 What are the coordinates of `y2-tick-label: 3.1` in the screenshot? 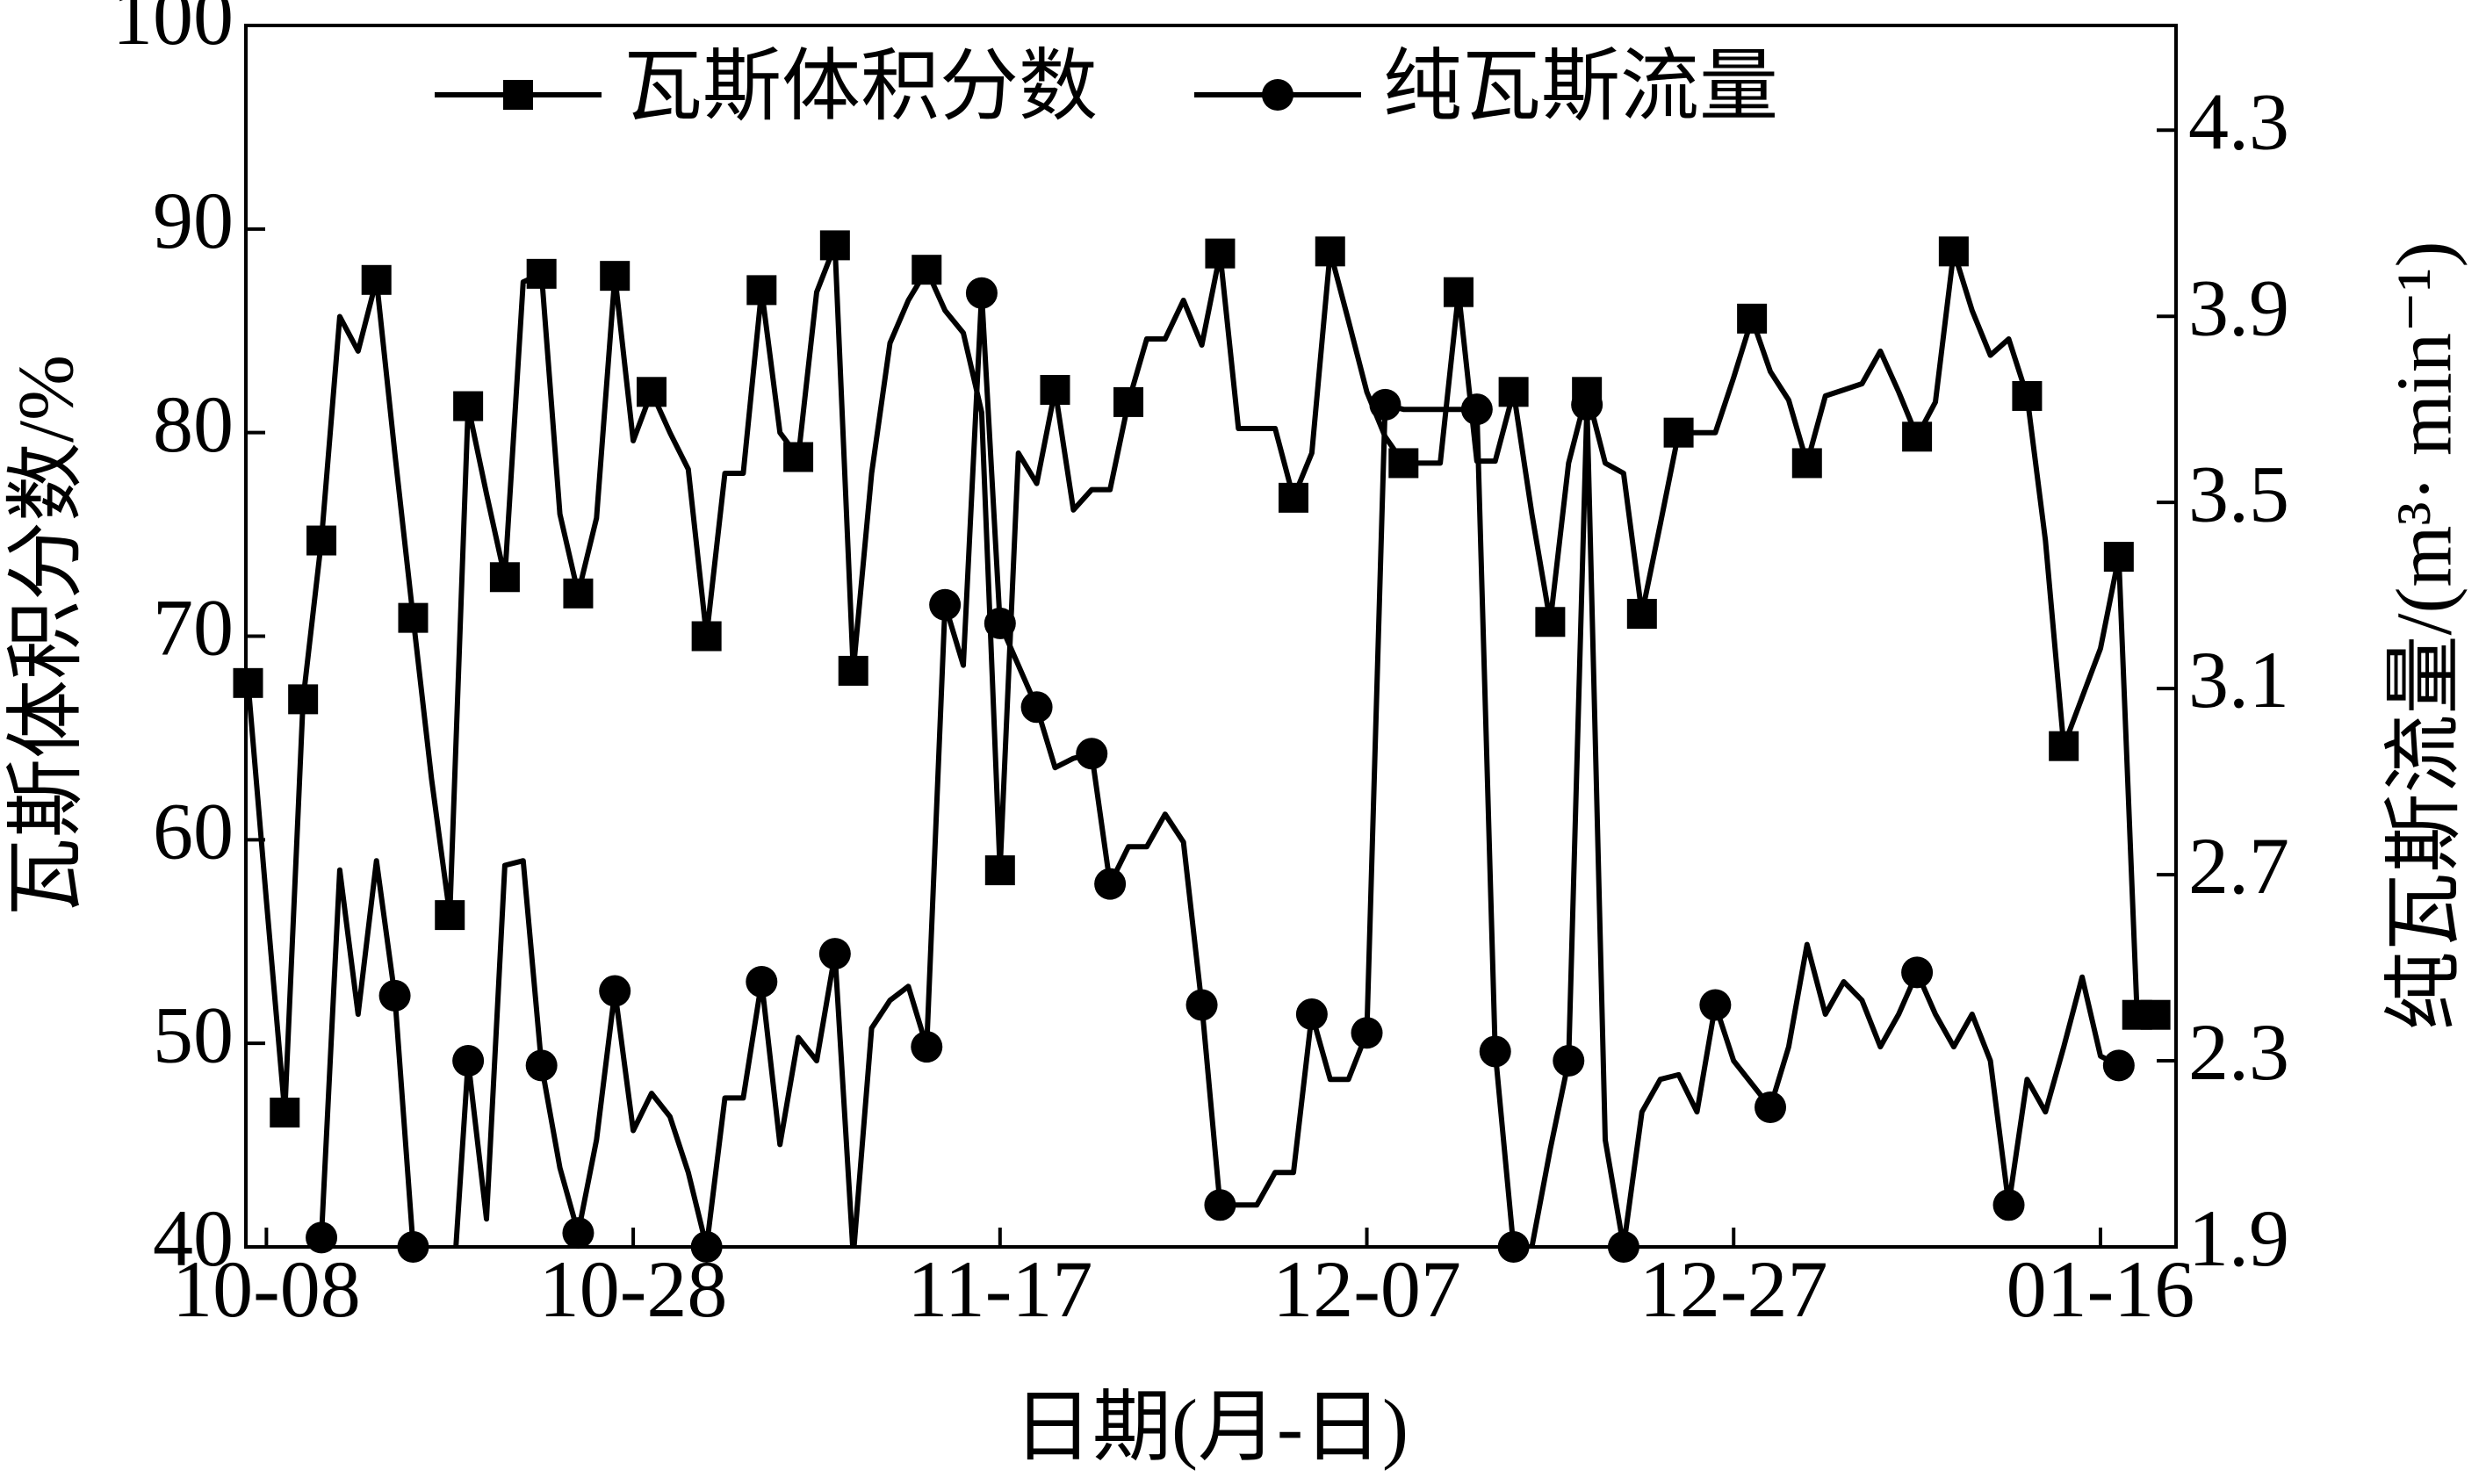 It's located at (2238, 679).